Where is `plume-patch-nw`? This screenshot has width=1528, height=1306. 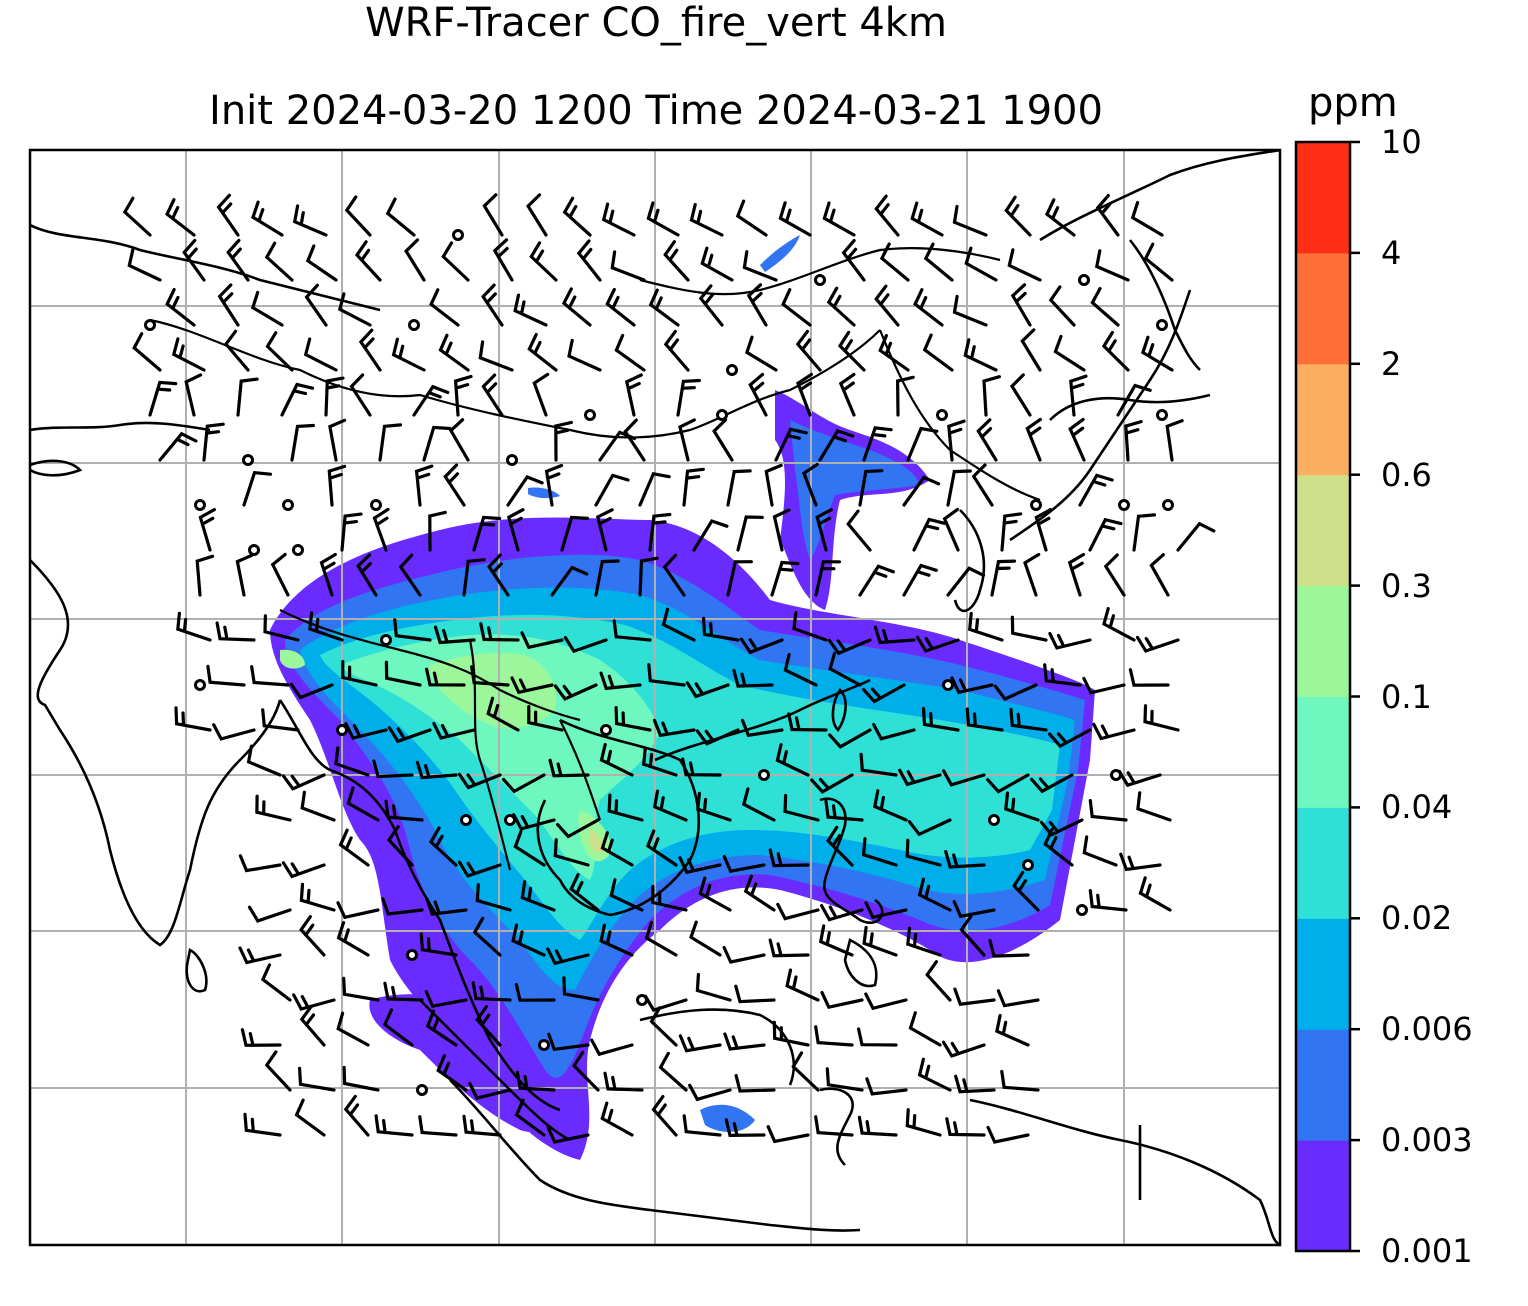 plume-patch-nw is located at coordinates (780, 253).